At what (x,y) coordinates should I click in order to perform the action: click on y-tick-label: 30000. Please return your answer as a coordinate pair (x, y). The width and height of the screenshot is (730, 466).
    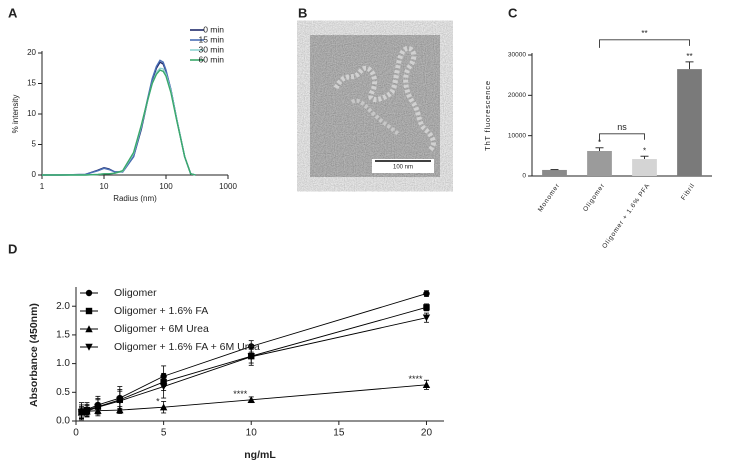
    Looking at the image, I should click on (517, 55).